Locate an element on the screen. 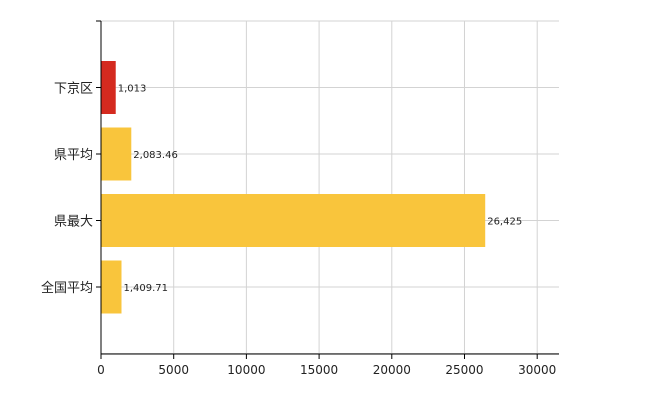 This screenshot has width=650, height=404. x-tick-label: 15000 is located at coordinates (319, 370).